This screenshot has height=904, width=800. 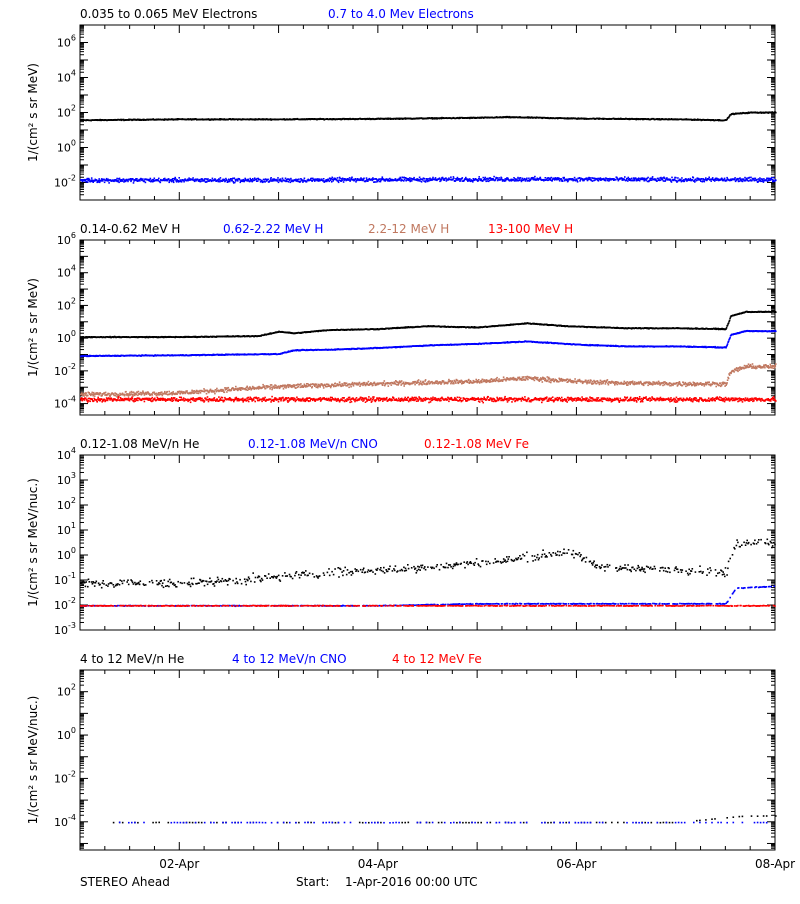 What do you see at coordinates (33, 327) in the screenshot?
I see `y-axis-label-protons: 1/(cm² s sr MeV)` at bounding box center [33, 327].